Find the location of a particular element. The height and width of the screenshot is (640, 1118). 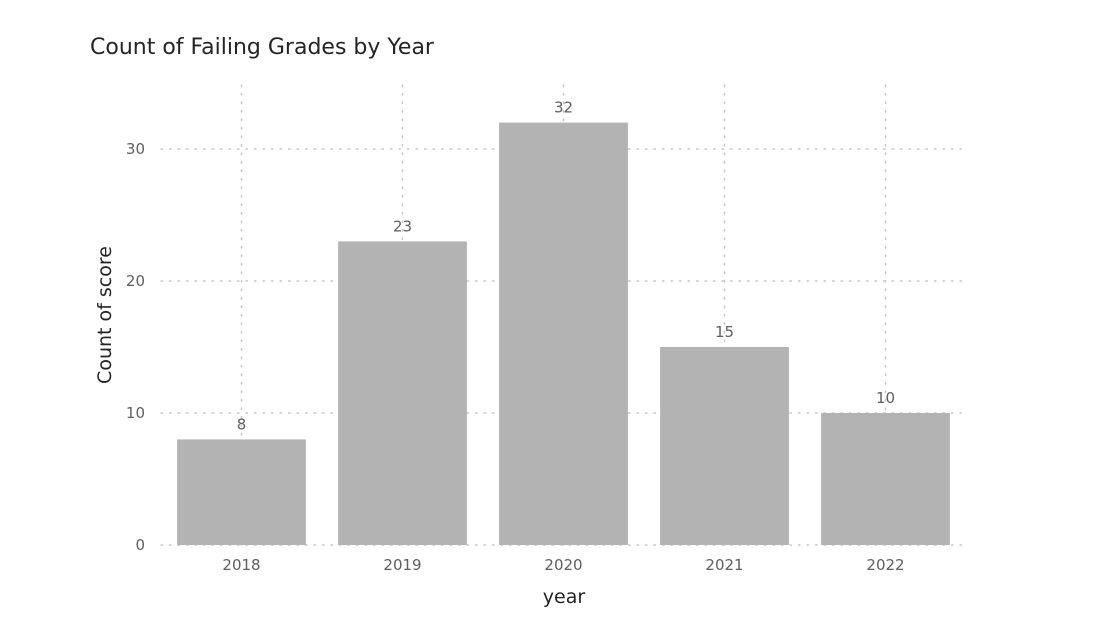

bar-2021 is located at coordinates (724, 446).